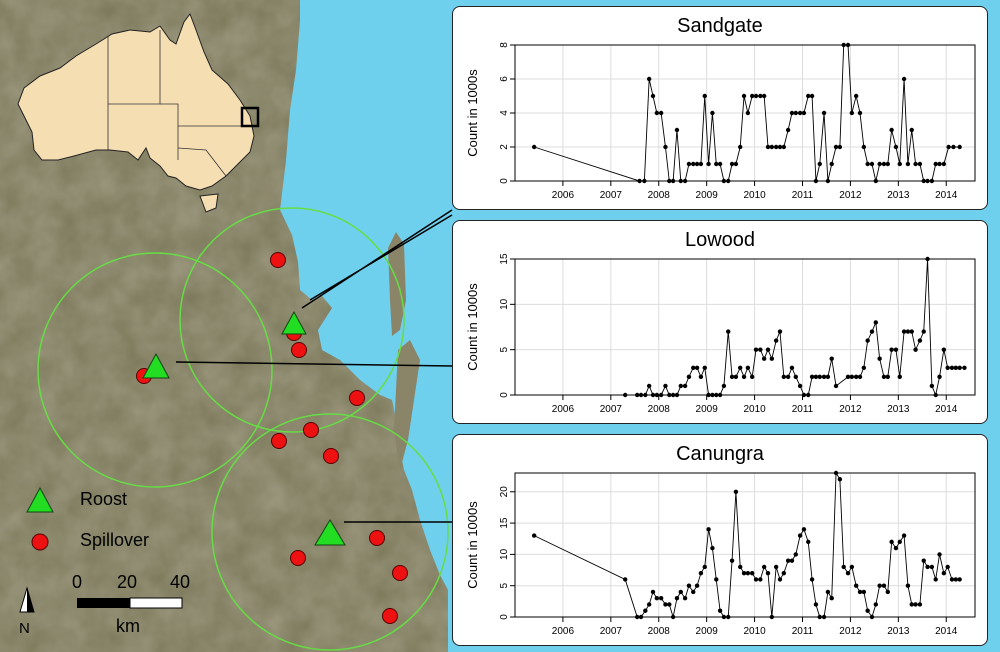 The height and width of the screenshot is (652, 1000). Describe the element at coordinates (611, 631) in the screenshot. I see `x-tick-label: 2007` at that location.